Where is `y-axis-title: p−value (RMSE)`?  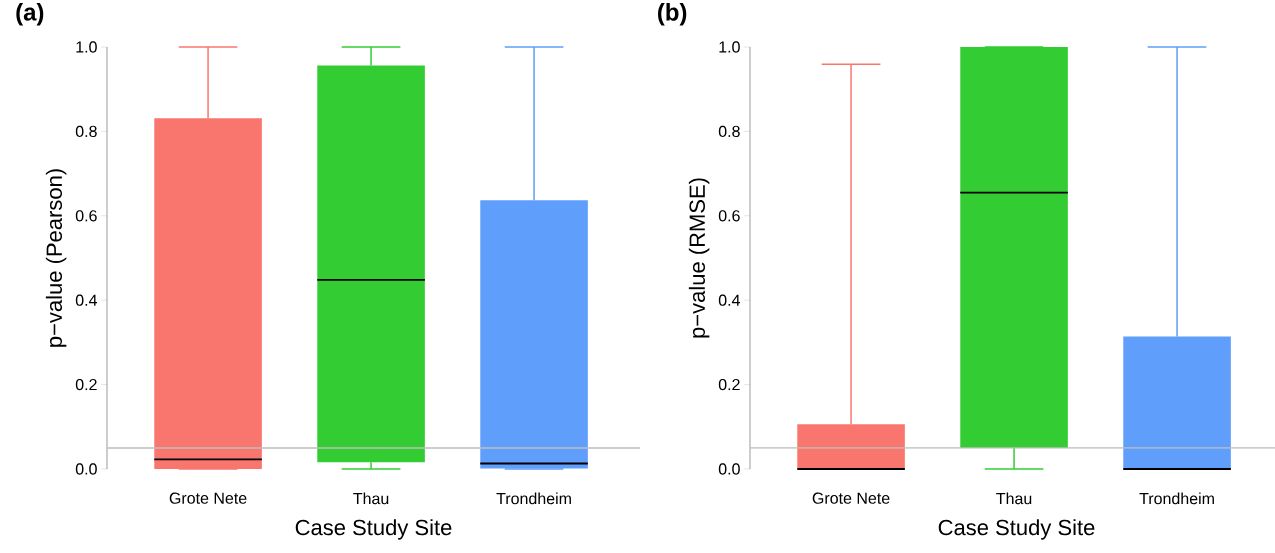
y-axis-title: p−value (RMSE) is located at coordinates (699, 258).